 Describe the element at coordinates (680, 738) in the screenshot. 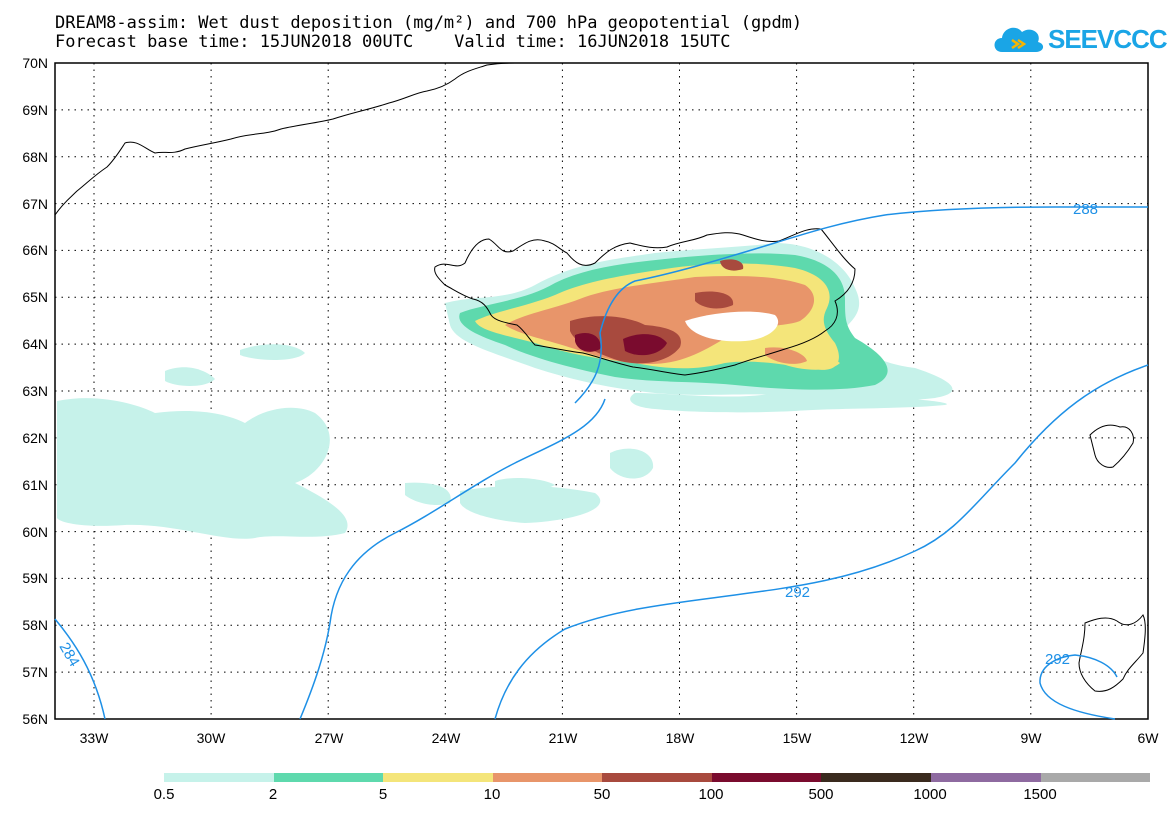

I see `lon-label: 18W` at that location.